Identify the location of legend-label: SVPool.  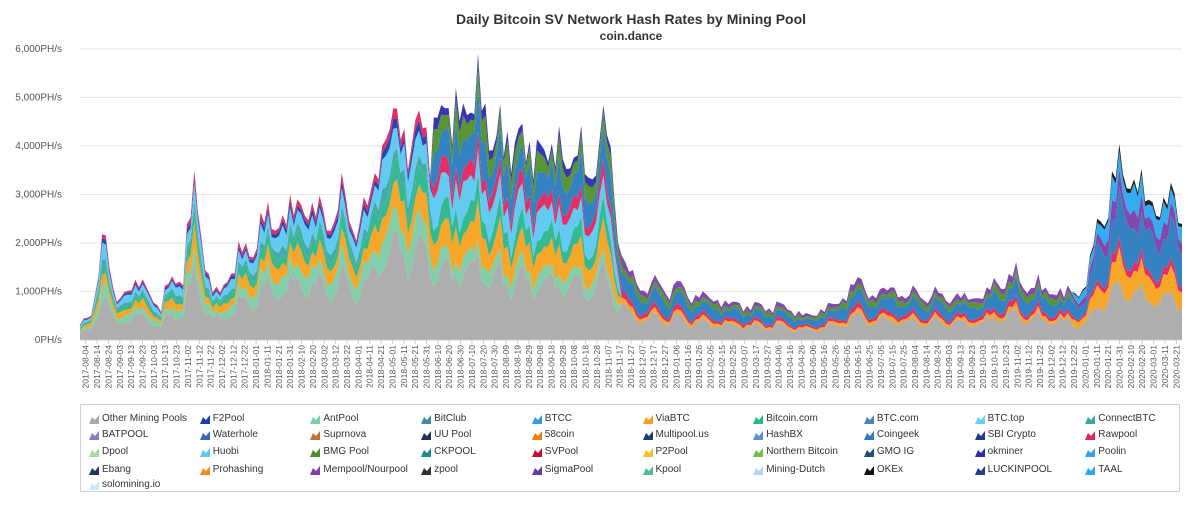
(561, 451).